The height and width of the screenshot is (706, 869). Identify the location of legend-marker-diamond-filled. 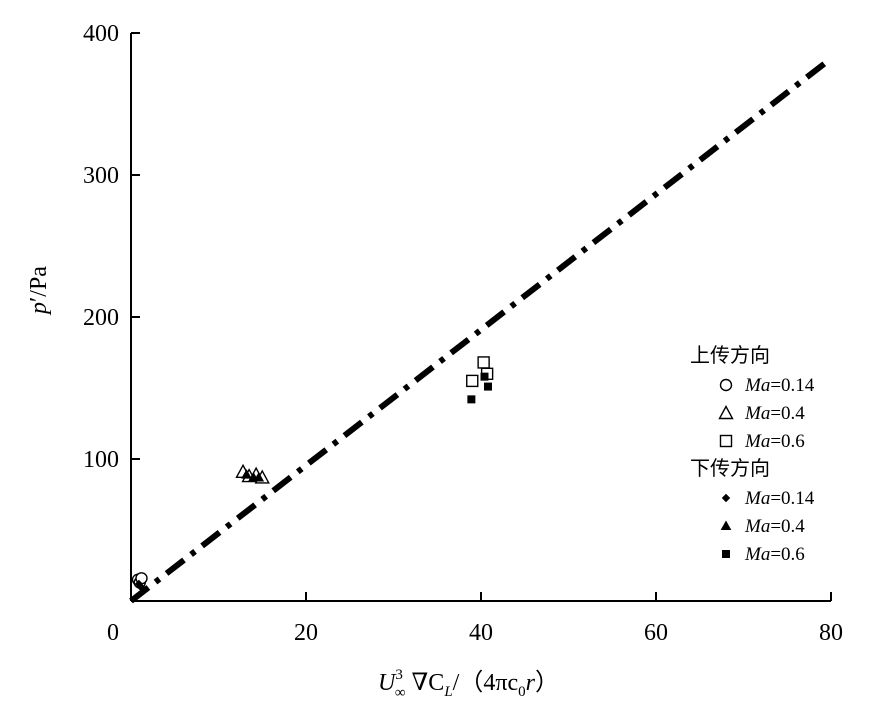
(726, 498).